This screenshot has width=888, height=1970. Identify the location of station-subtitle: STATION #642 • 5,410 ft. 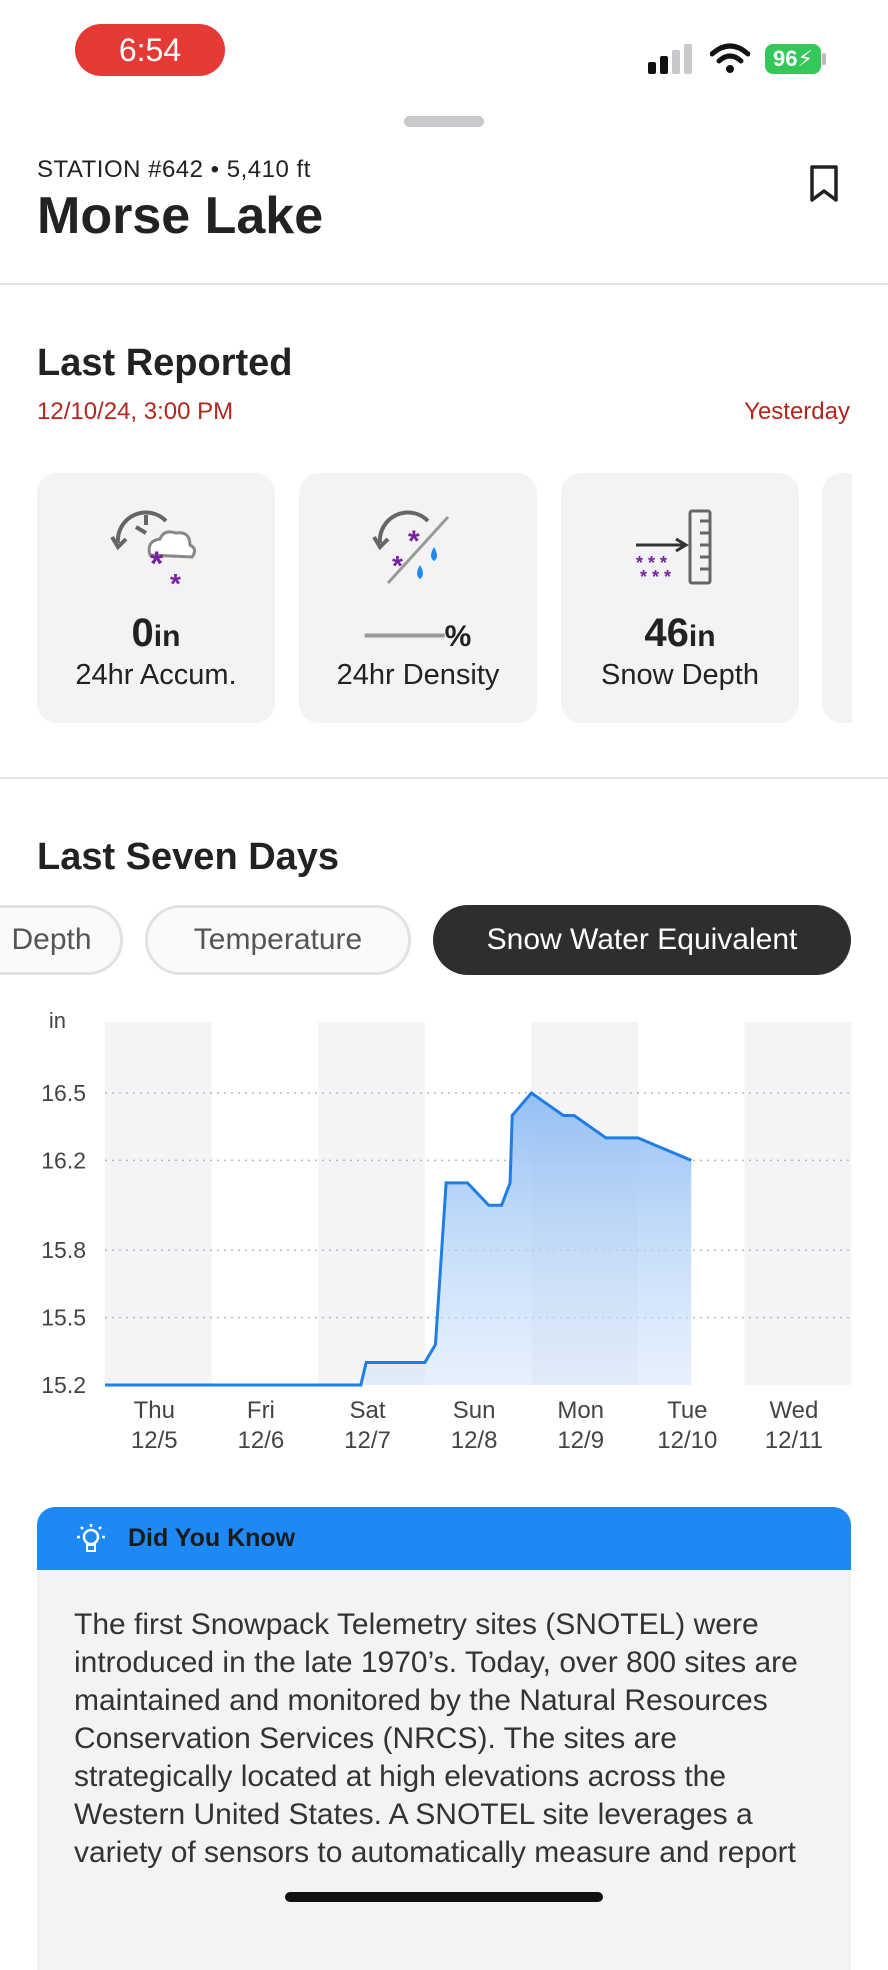
(174, 169).